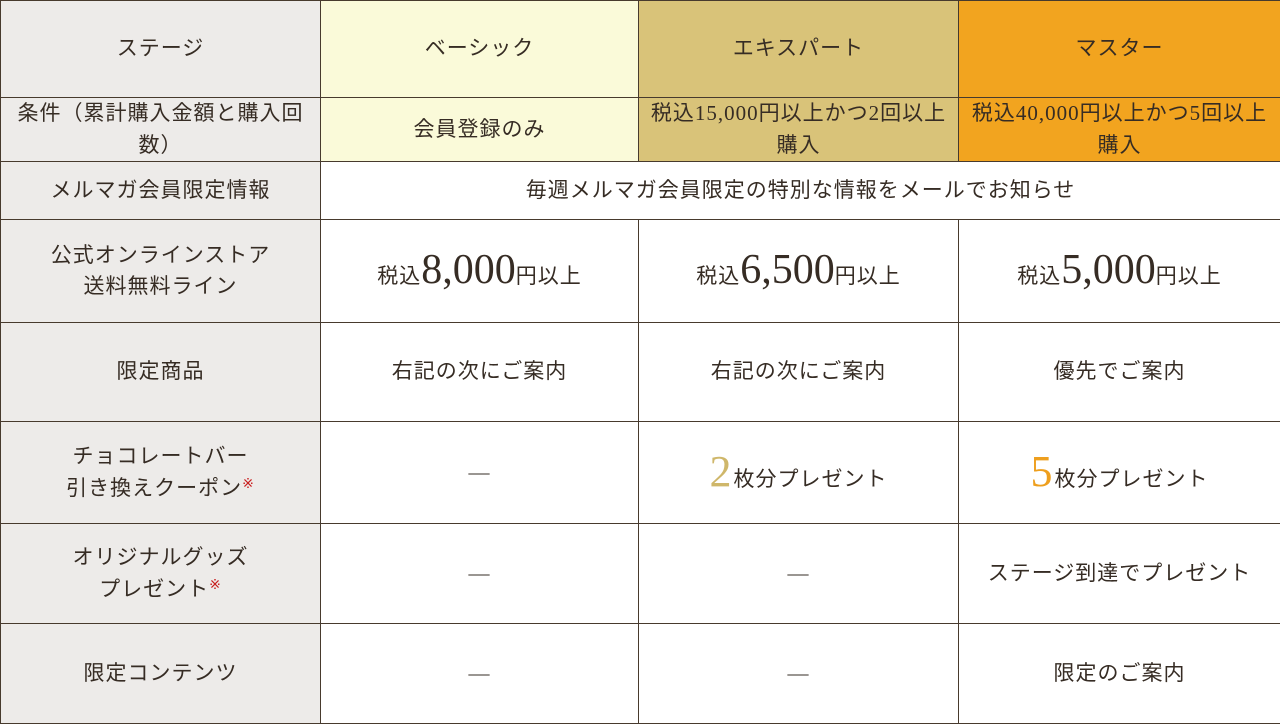 The image size is (1280, 727). Describe the element at coordinates (720, 471) in the screenshot. I see `coupon-count: 2` at that location.